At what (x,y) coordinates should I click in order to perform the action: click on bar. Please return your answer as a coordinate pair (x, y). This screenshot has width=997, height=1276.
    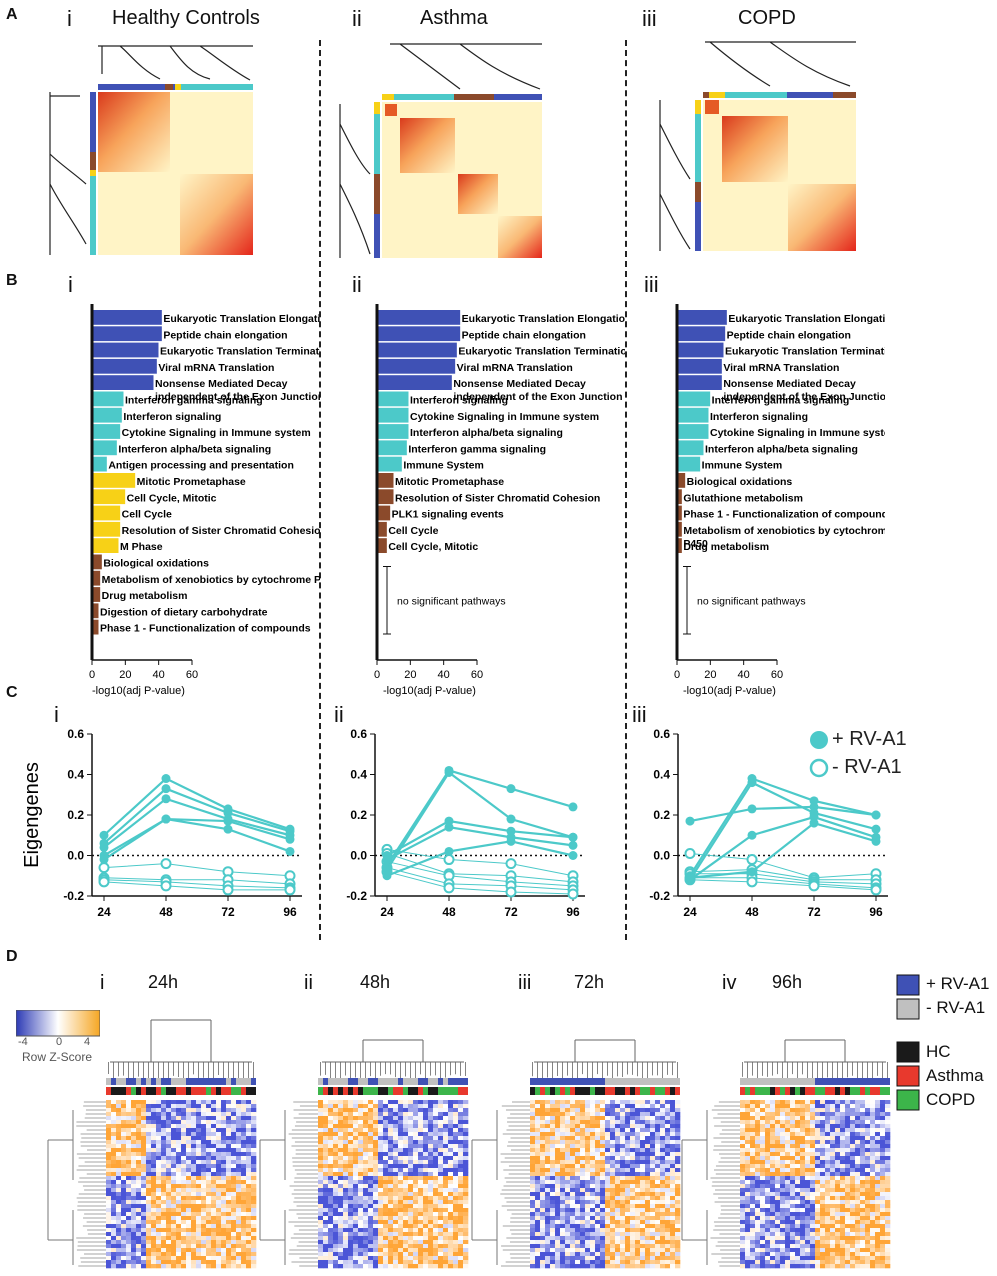
    Looking at the image, I should click on (691, 448).